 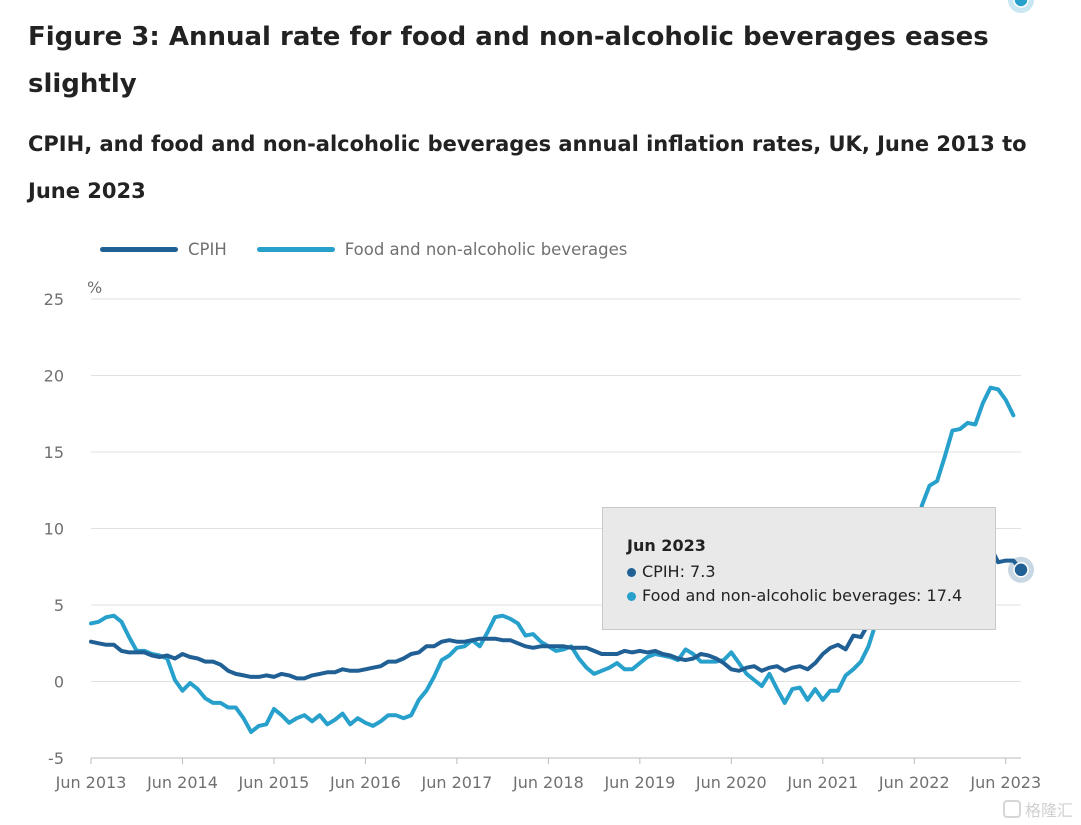 What do you see at coordinates (486, 249) in the screenshot?
I see `legend-label-food: Food and non-alcoholic beverages` at bounding box center [486, 249].